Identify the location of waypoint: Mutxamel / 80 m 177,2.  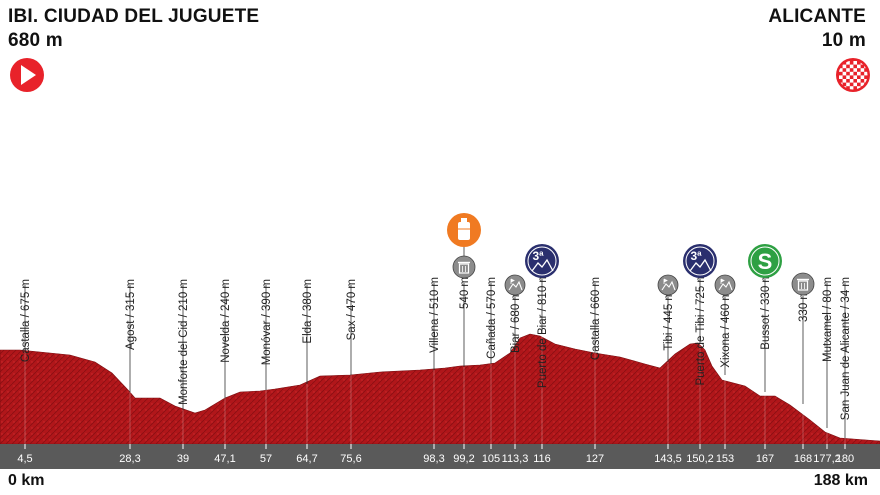
(827, 371).